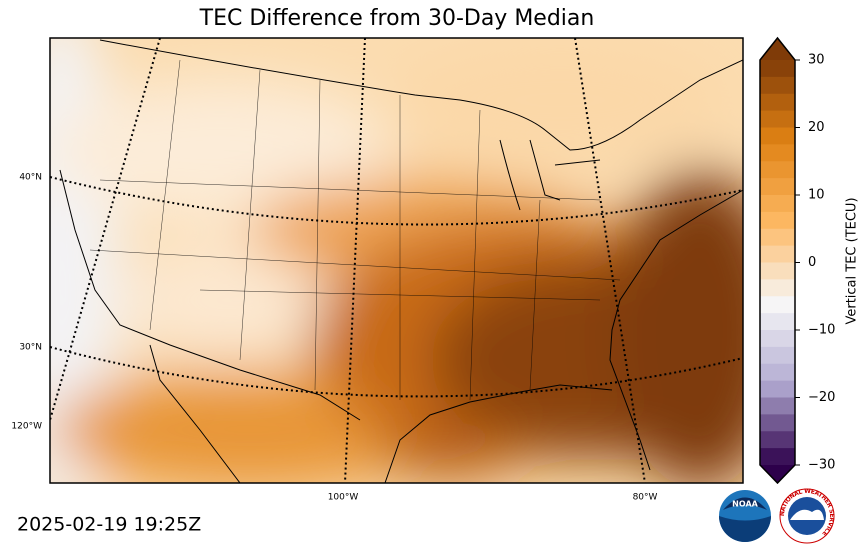 The image size is (866, 553). Describe the element at coordinates (816, 195) in the screenshot. I see `colorbar-tick-label: 10` at that location.